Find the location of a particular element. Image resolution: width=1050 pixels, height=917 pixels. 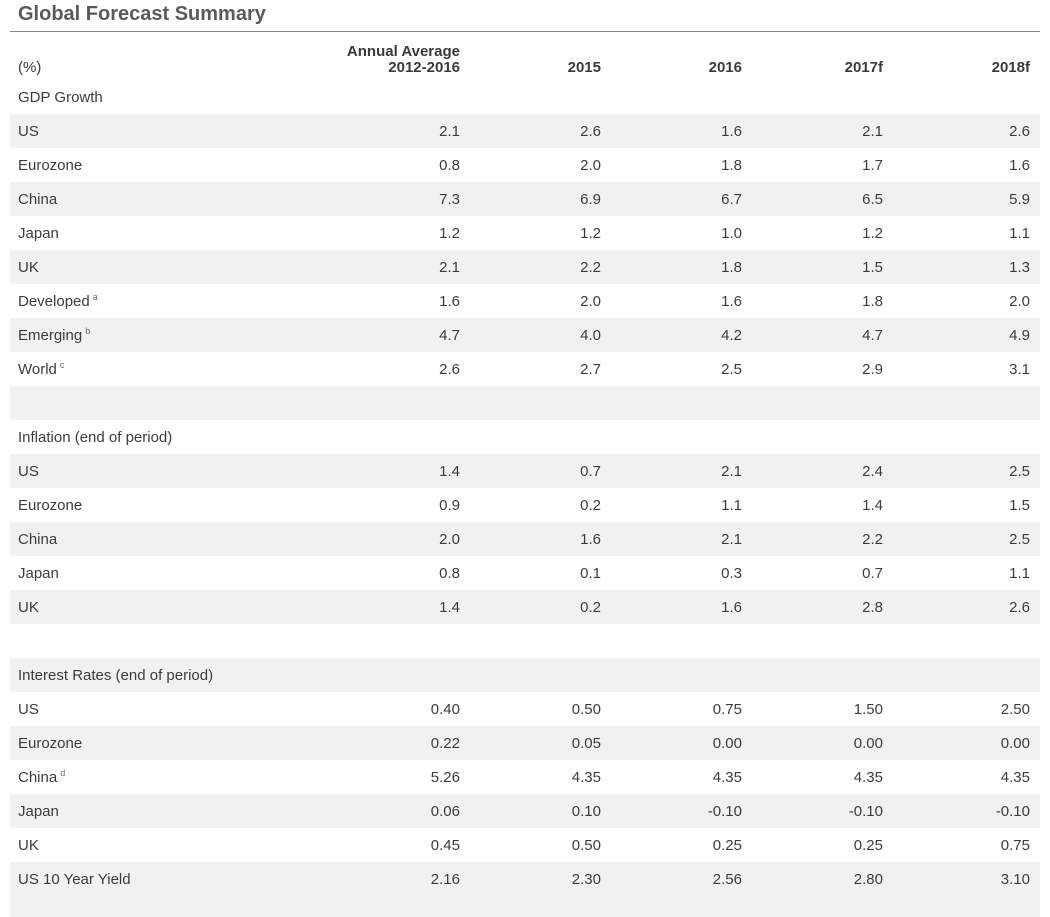

row-label-cell: UK is located at coordinates (124, 267).